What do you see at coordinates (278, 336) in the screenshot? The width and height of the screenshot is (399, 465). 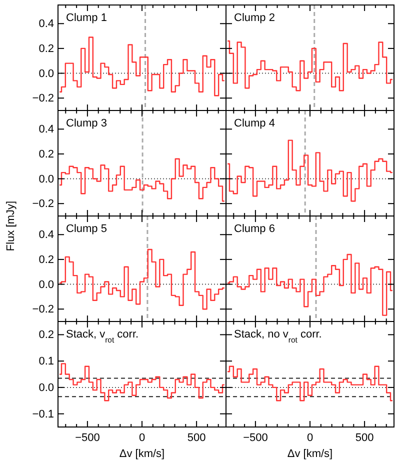 I see `text: Stack, no v$_{rot}$ corr.` at bounding box center [278, 336].